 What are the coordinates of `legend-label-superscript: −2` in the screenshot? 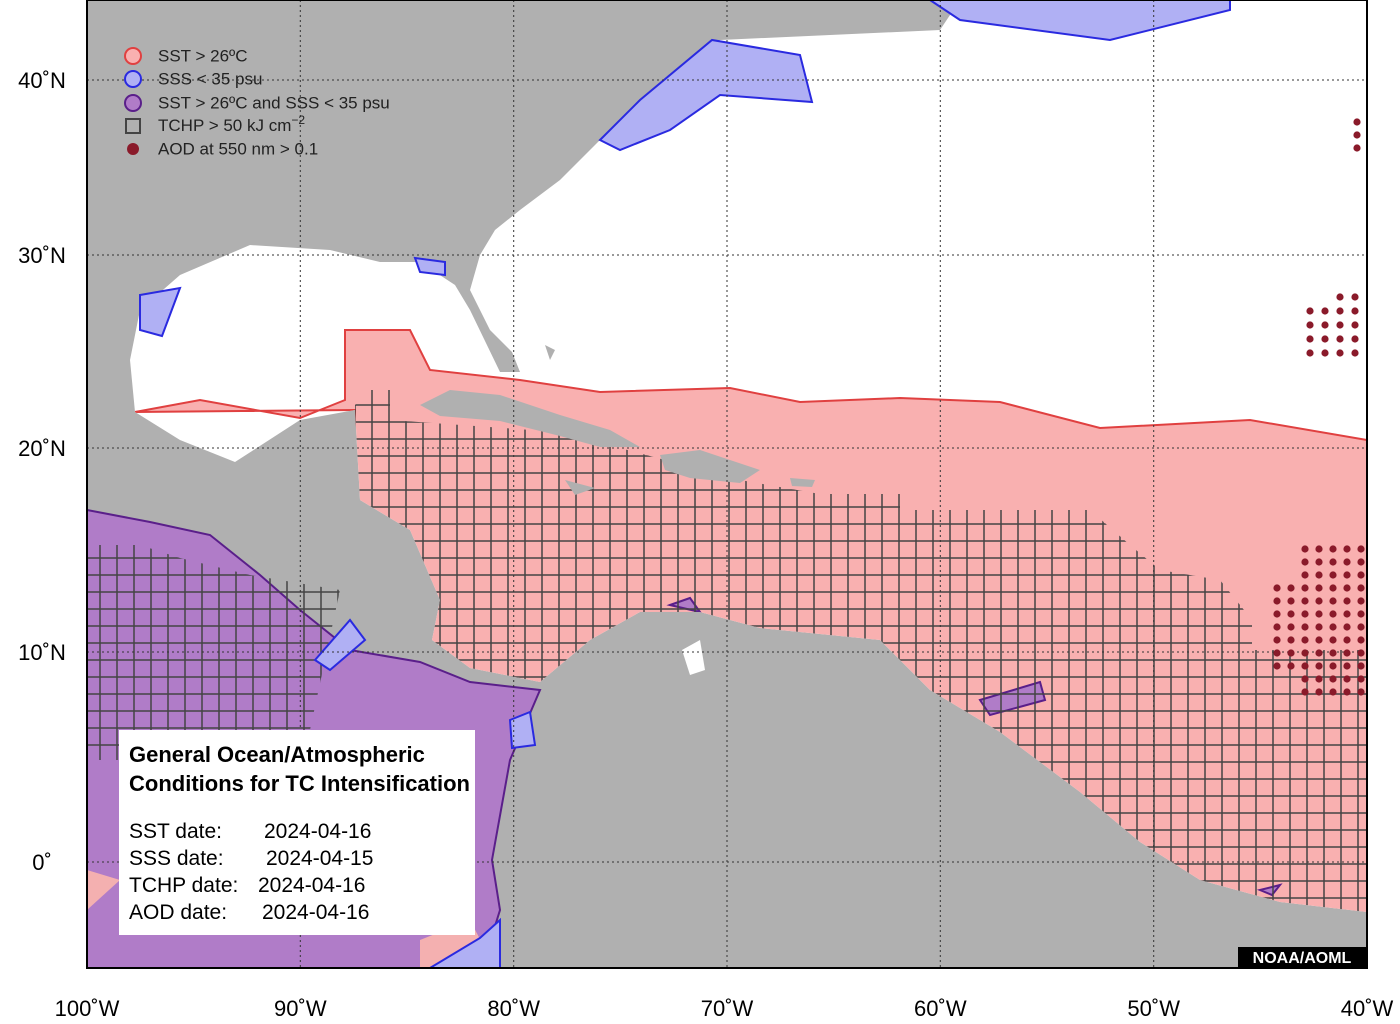 It's located at (298, 120).